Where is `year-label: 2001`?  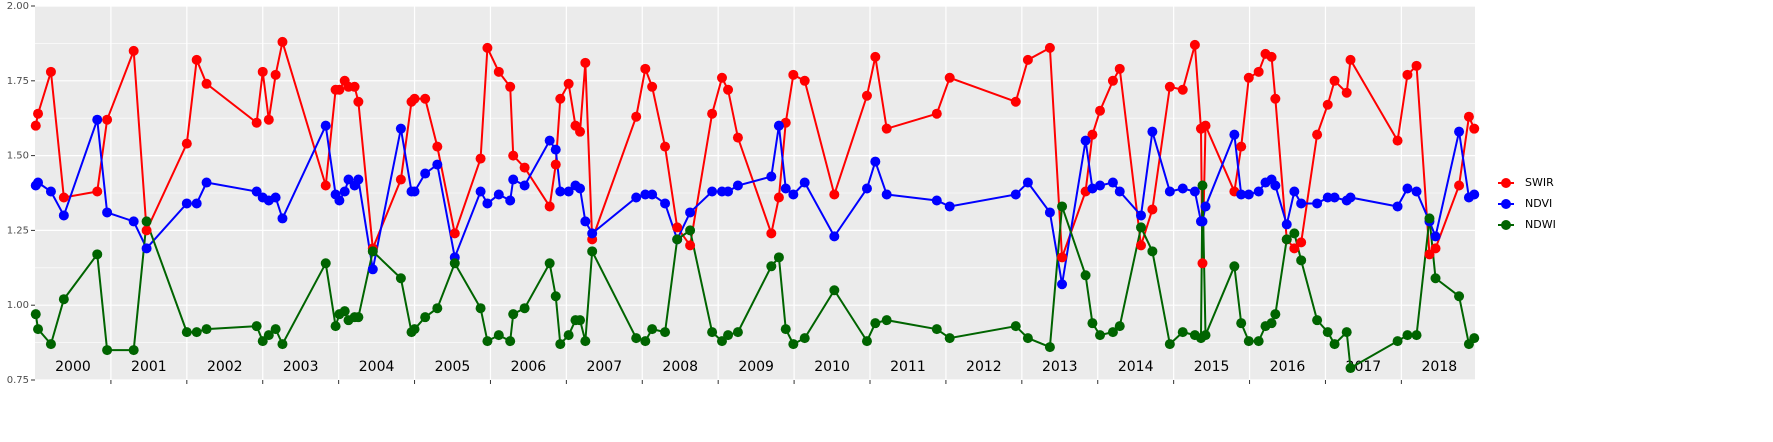
year-label: 2001 is located at coordinates (149, 367).